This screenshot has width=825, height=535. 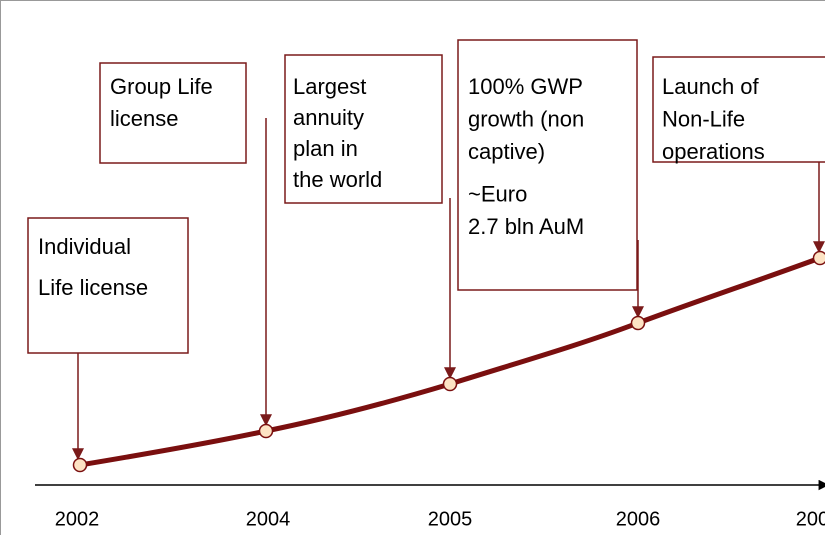 I want to click on milestone-text: growth (non, so click(x=526, y=118).